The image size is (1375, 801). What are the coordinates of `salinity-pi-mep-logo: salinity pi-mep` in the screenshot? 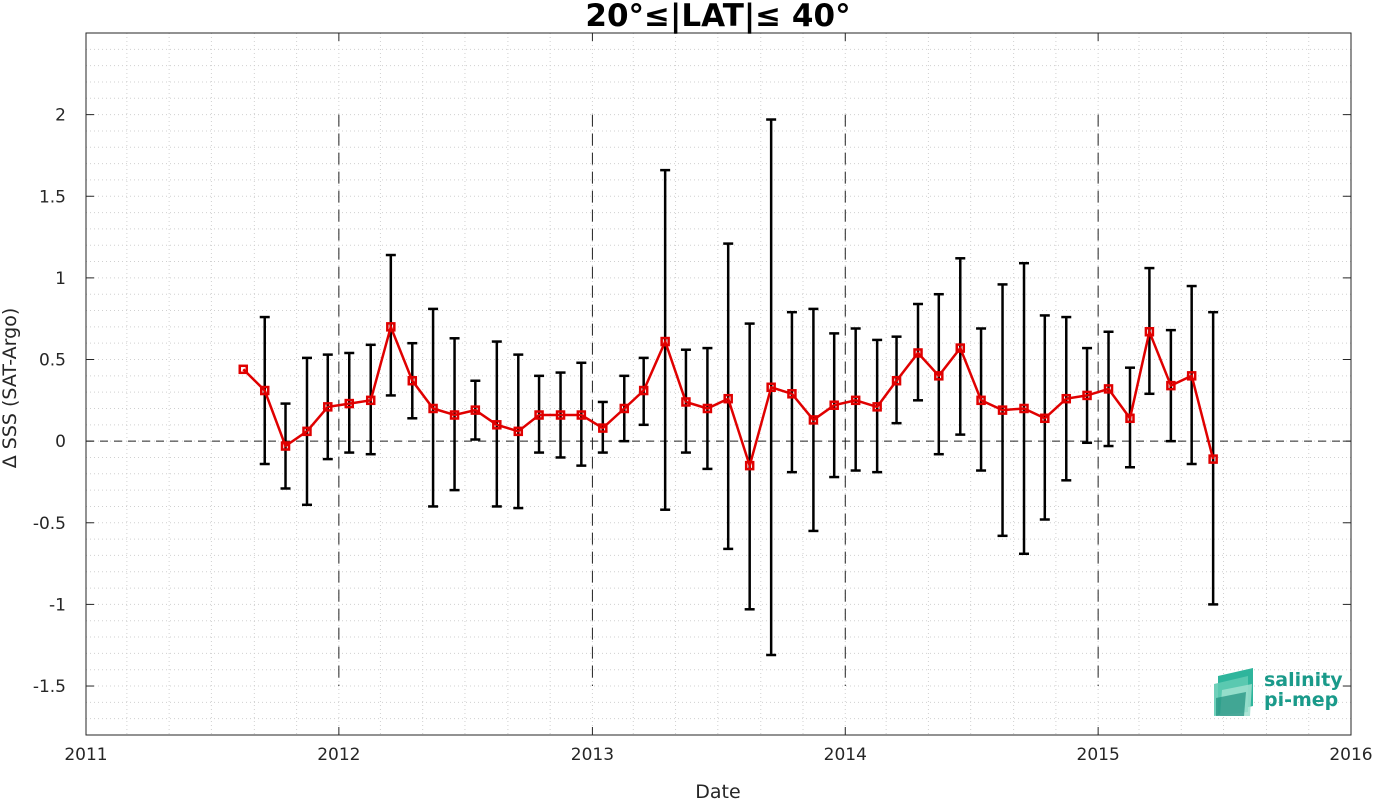 It's located at (1278, 692).